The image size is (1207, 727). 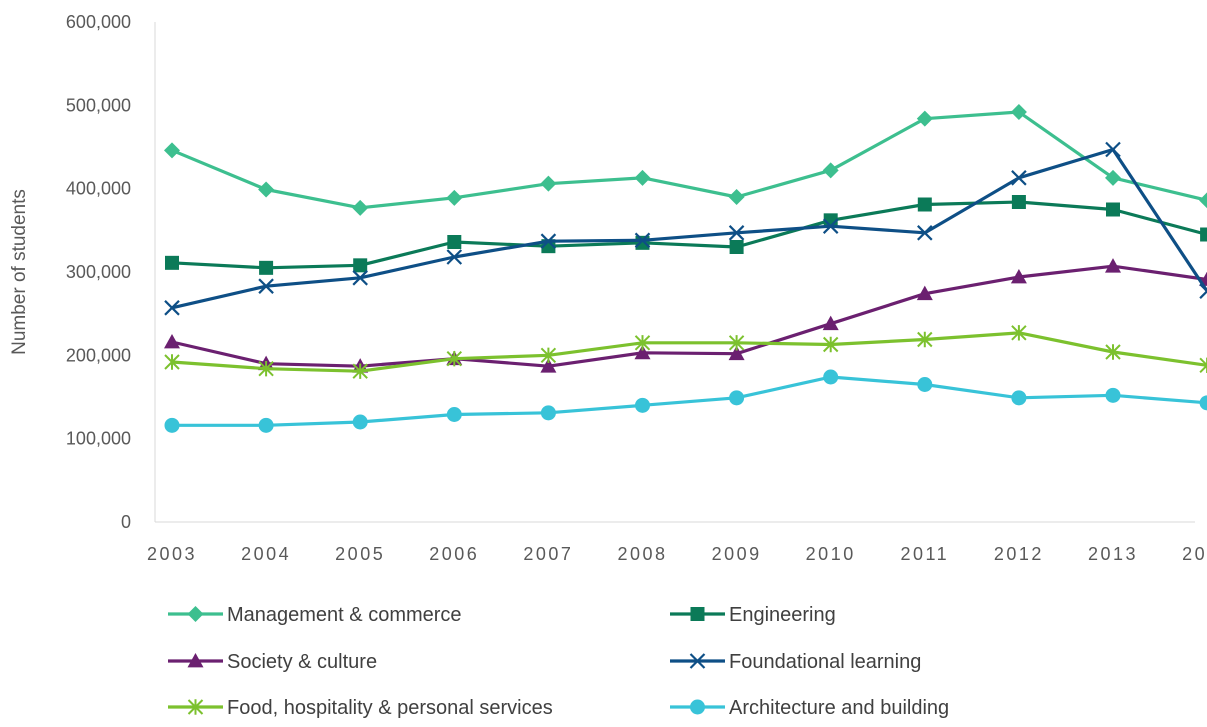 What do you see at coordinates (19, 272) in the screenshot?
I see `y-axis-title: Number of students` at bounding box center [19, 272].